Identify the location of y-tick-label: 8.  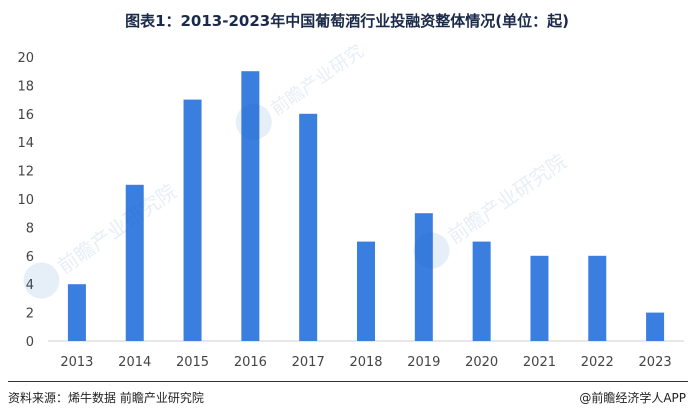
(30, 228).